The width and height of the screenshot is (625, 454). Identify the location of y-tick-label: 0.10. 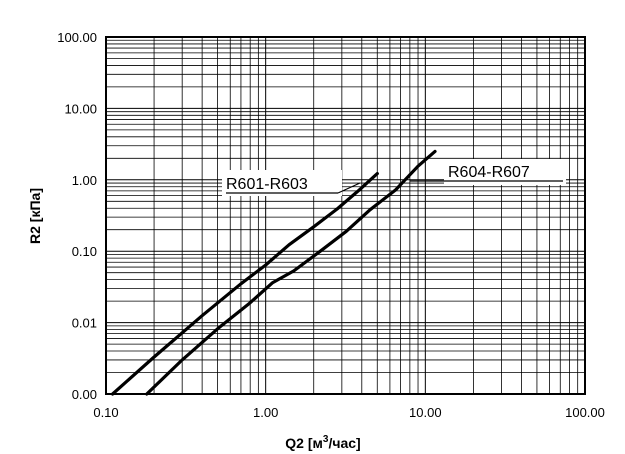
(84, 251).